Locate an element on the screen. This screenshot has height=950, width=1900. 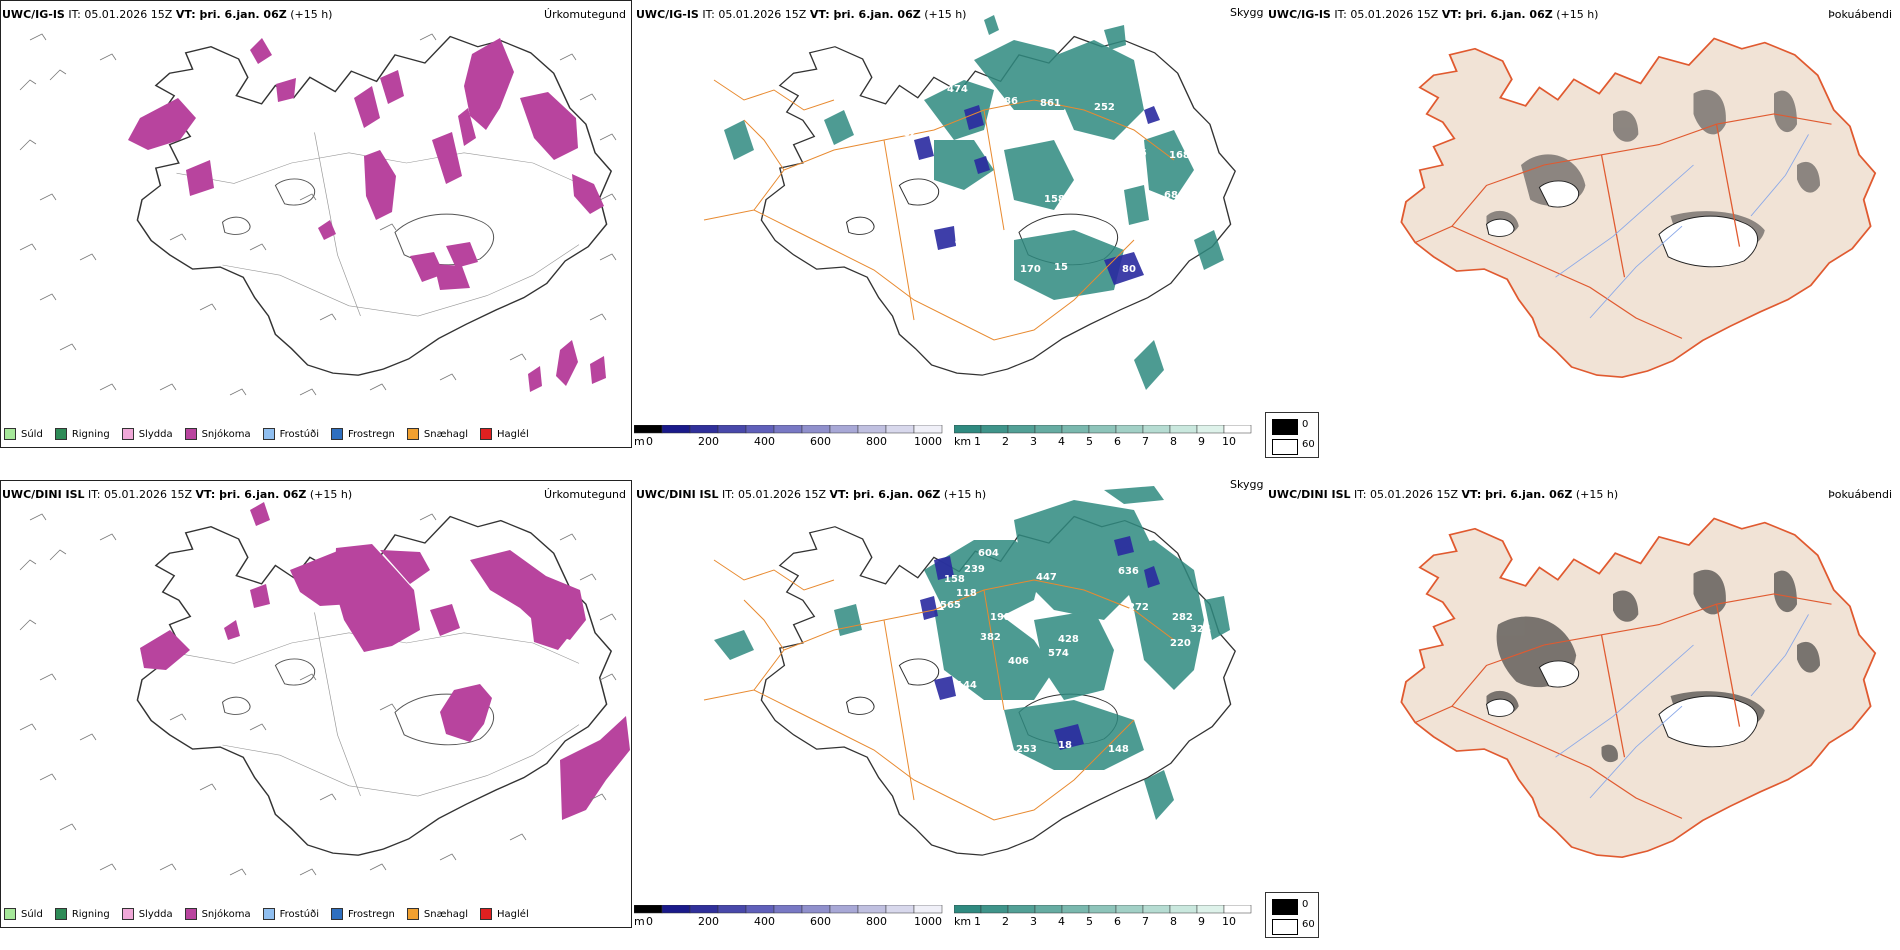
panel-type-label: Þokuábendi is located at coordinates (1860, 14).